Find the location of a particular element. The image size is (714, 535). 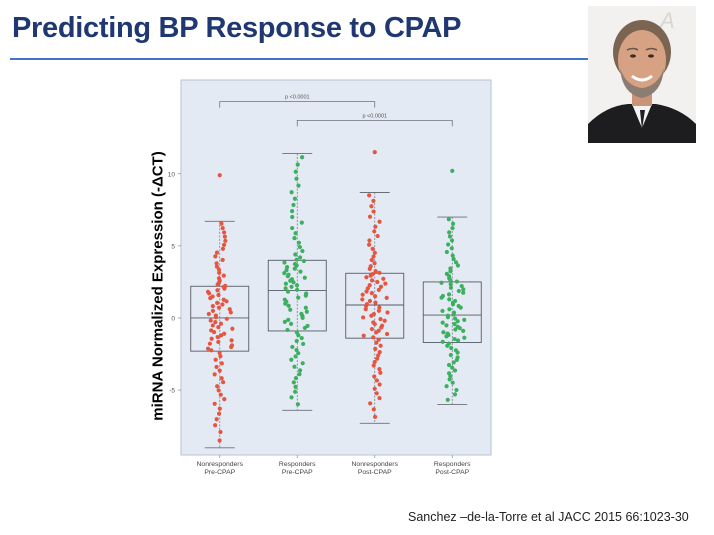

x-tick-label: Nonresponders Pre-CPAP is located at coordinates (220, 468).